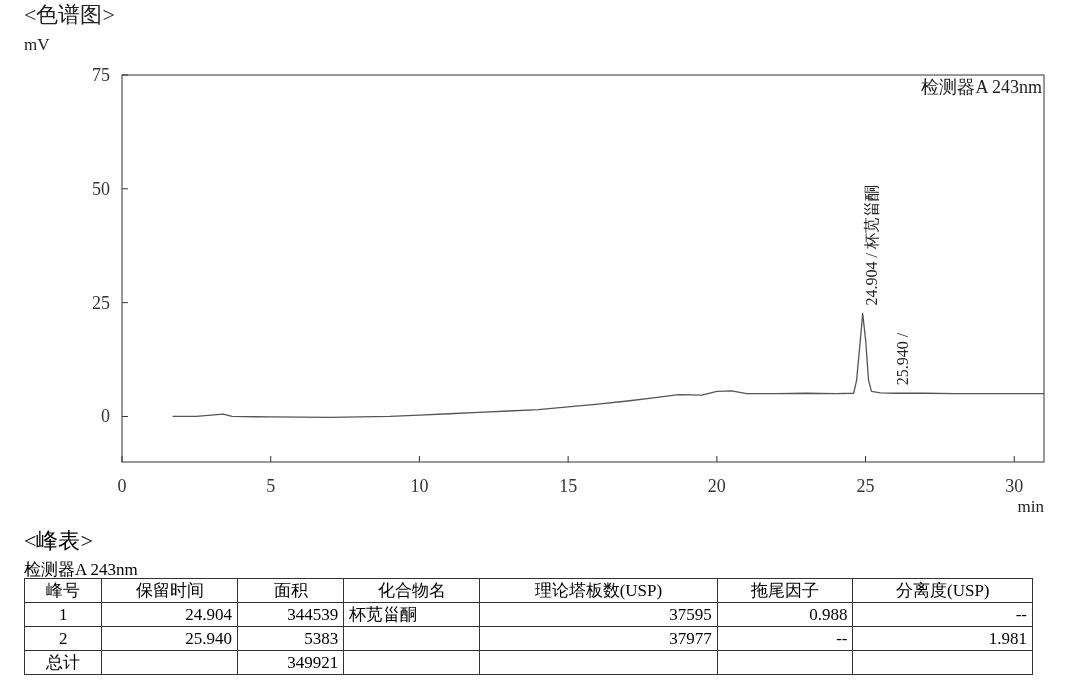 This screenshot has height=681, width=1080. I want to click on x-tick-label: 30, so click(1014, 486).